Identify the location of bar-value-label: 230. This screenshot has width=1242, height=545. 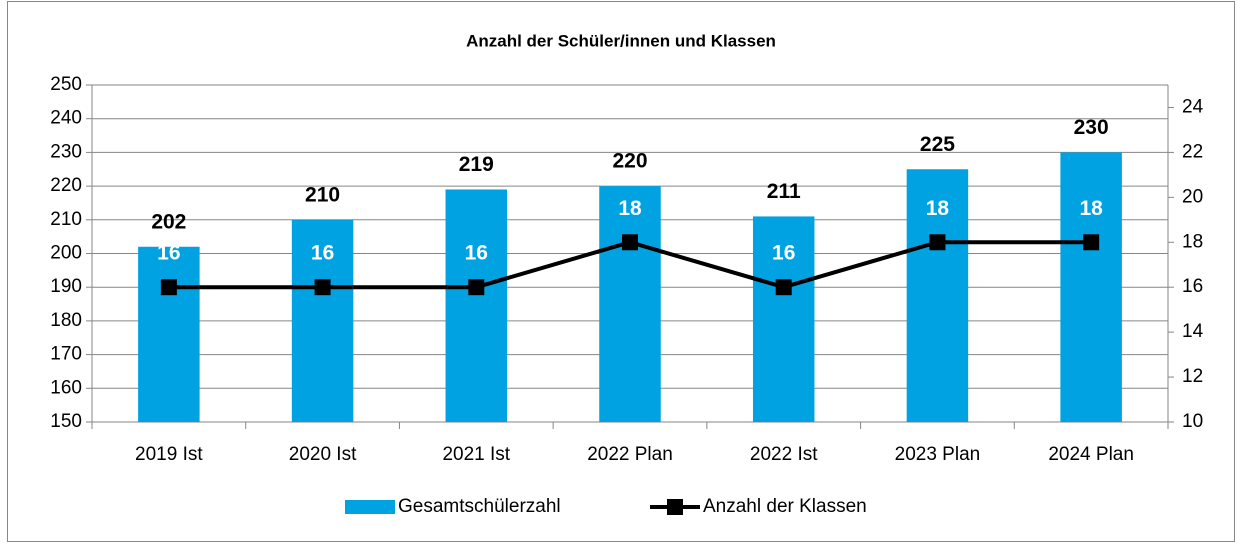
(1091, 127).